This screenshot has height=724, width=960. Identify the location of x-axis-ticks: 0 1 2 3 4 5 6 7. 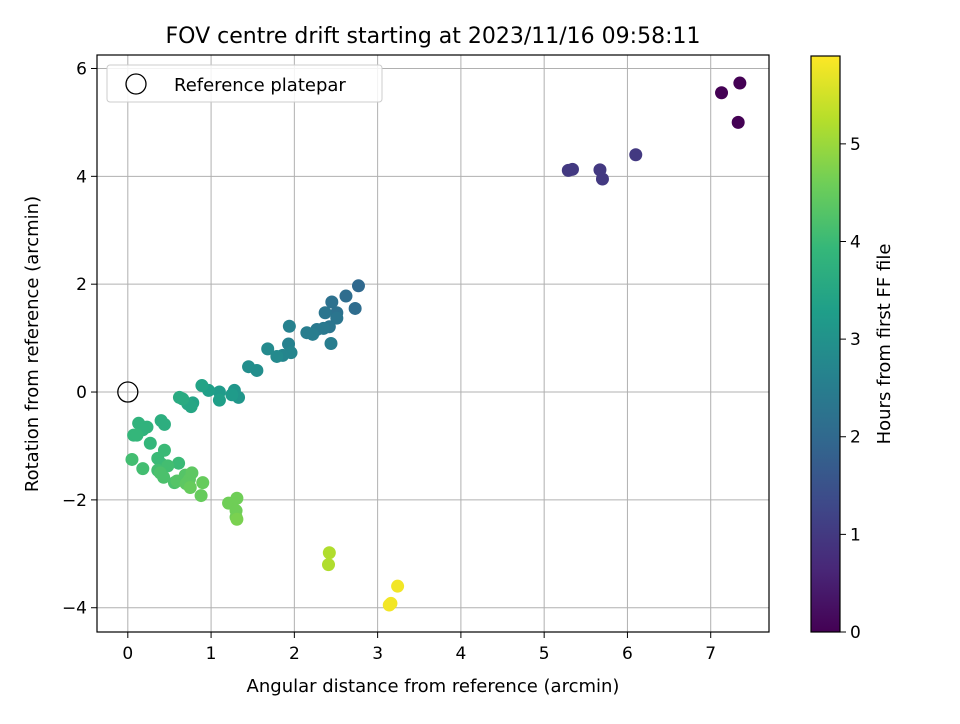
(419, 648).